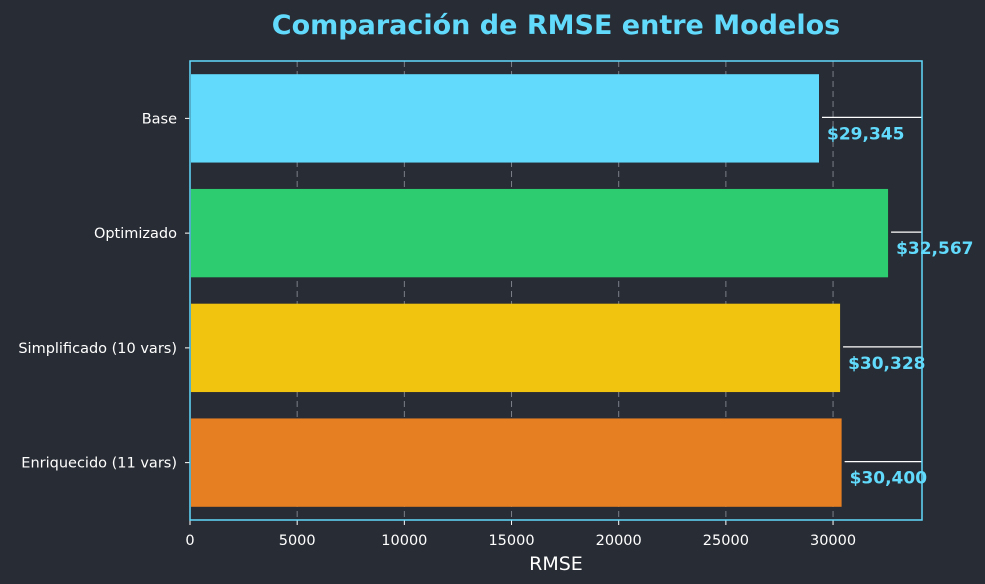 This screenshot has height=584, width=985. What do you see at coordinates (889, 479) in the screenshot?
I see `value-label: $30,400` at bounding box center [889, 479].